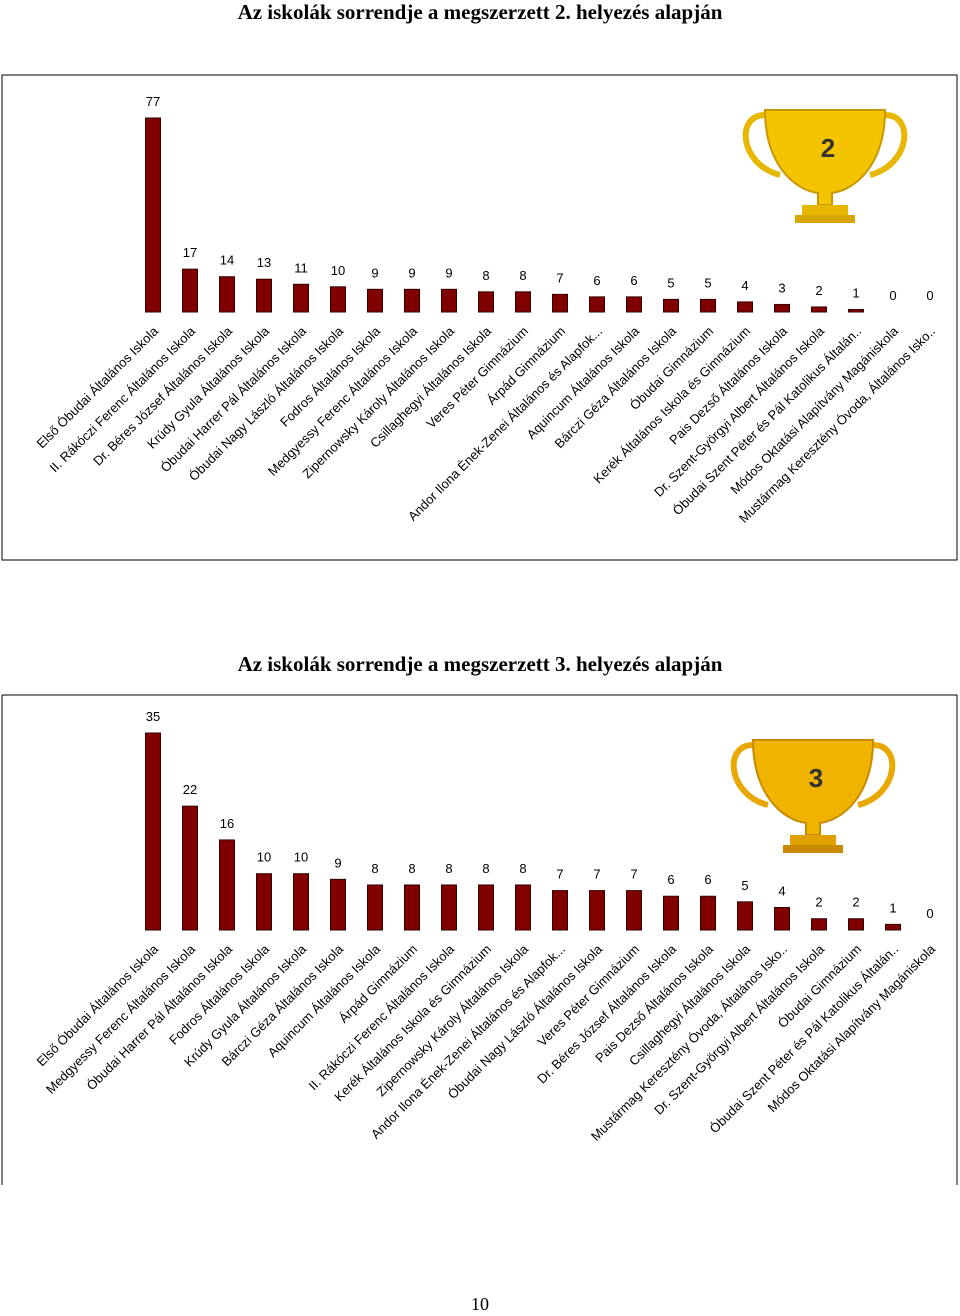  I want to click on value-label: 22, so click(190, 789).